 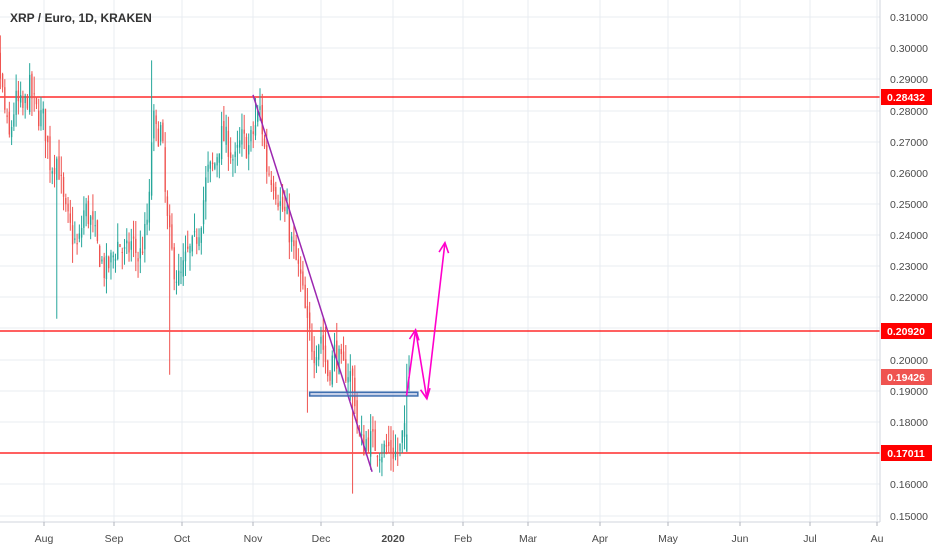 What do you see at coordinates (877, 539) in the screenshot?
I see `time-tick-label: Au` at bounding box center [877, 539].